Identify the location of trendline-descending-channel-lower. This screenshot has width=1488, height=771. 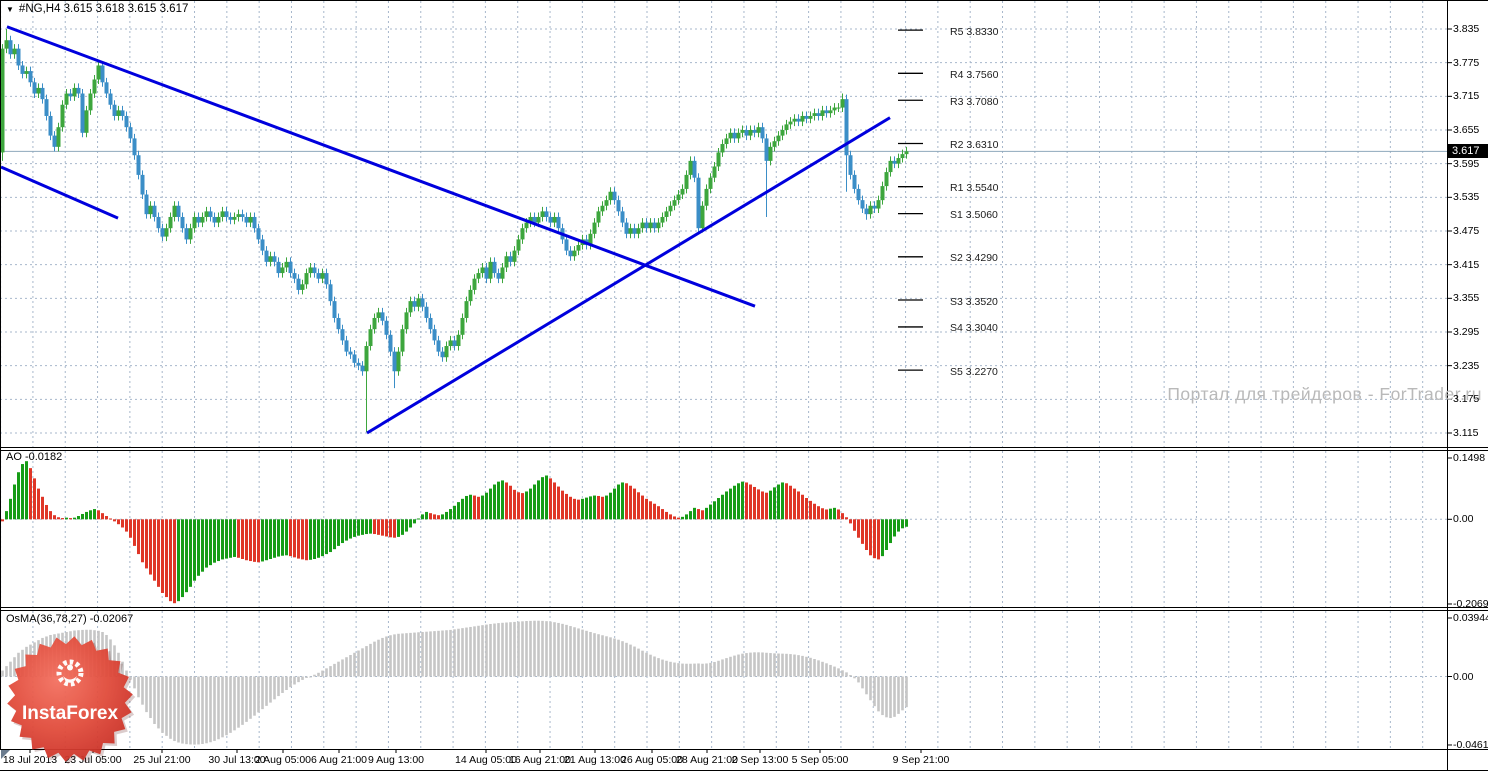
(59, 192).